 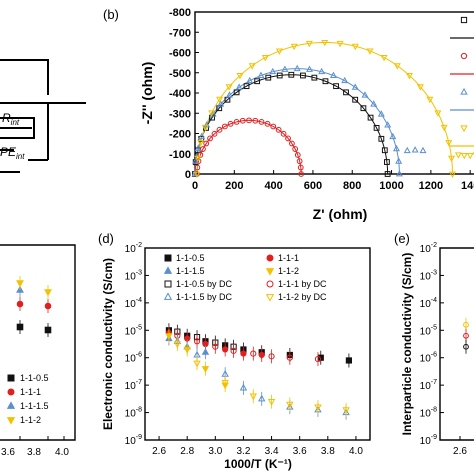 What do you see at coordinates (24, 77) in the screenshot?
I see `circuit-wire-top` at bounding box center [24, 77].